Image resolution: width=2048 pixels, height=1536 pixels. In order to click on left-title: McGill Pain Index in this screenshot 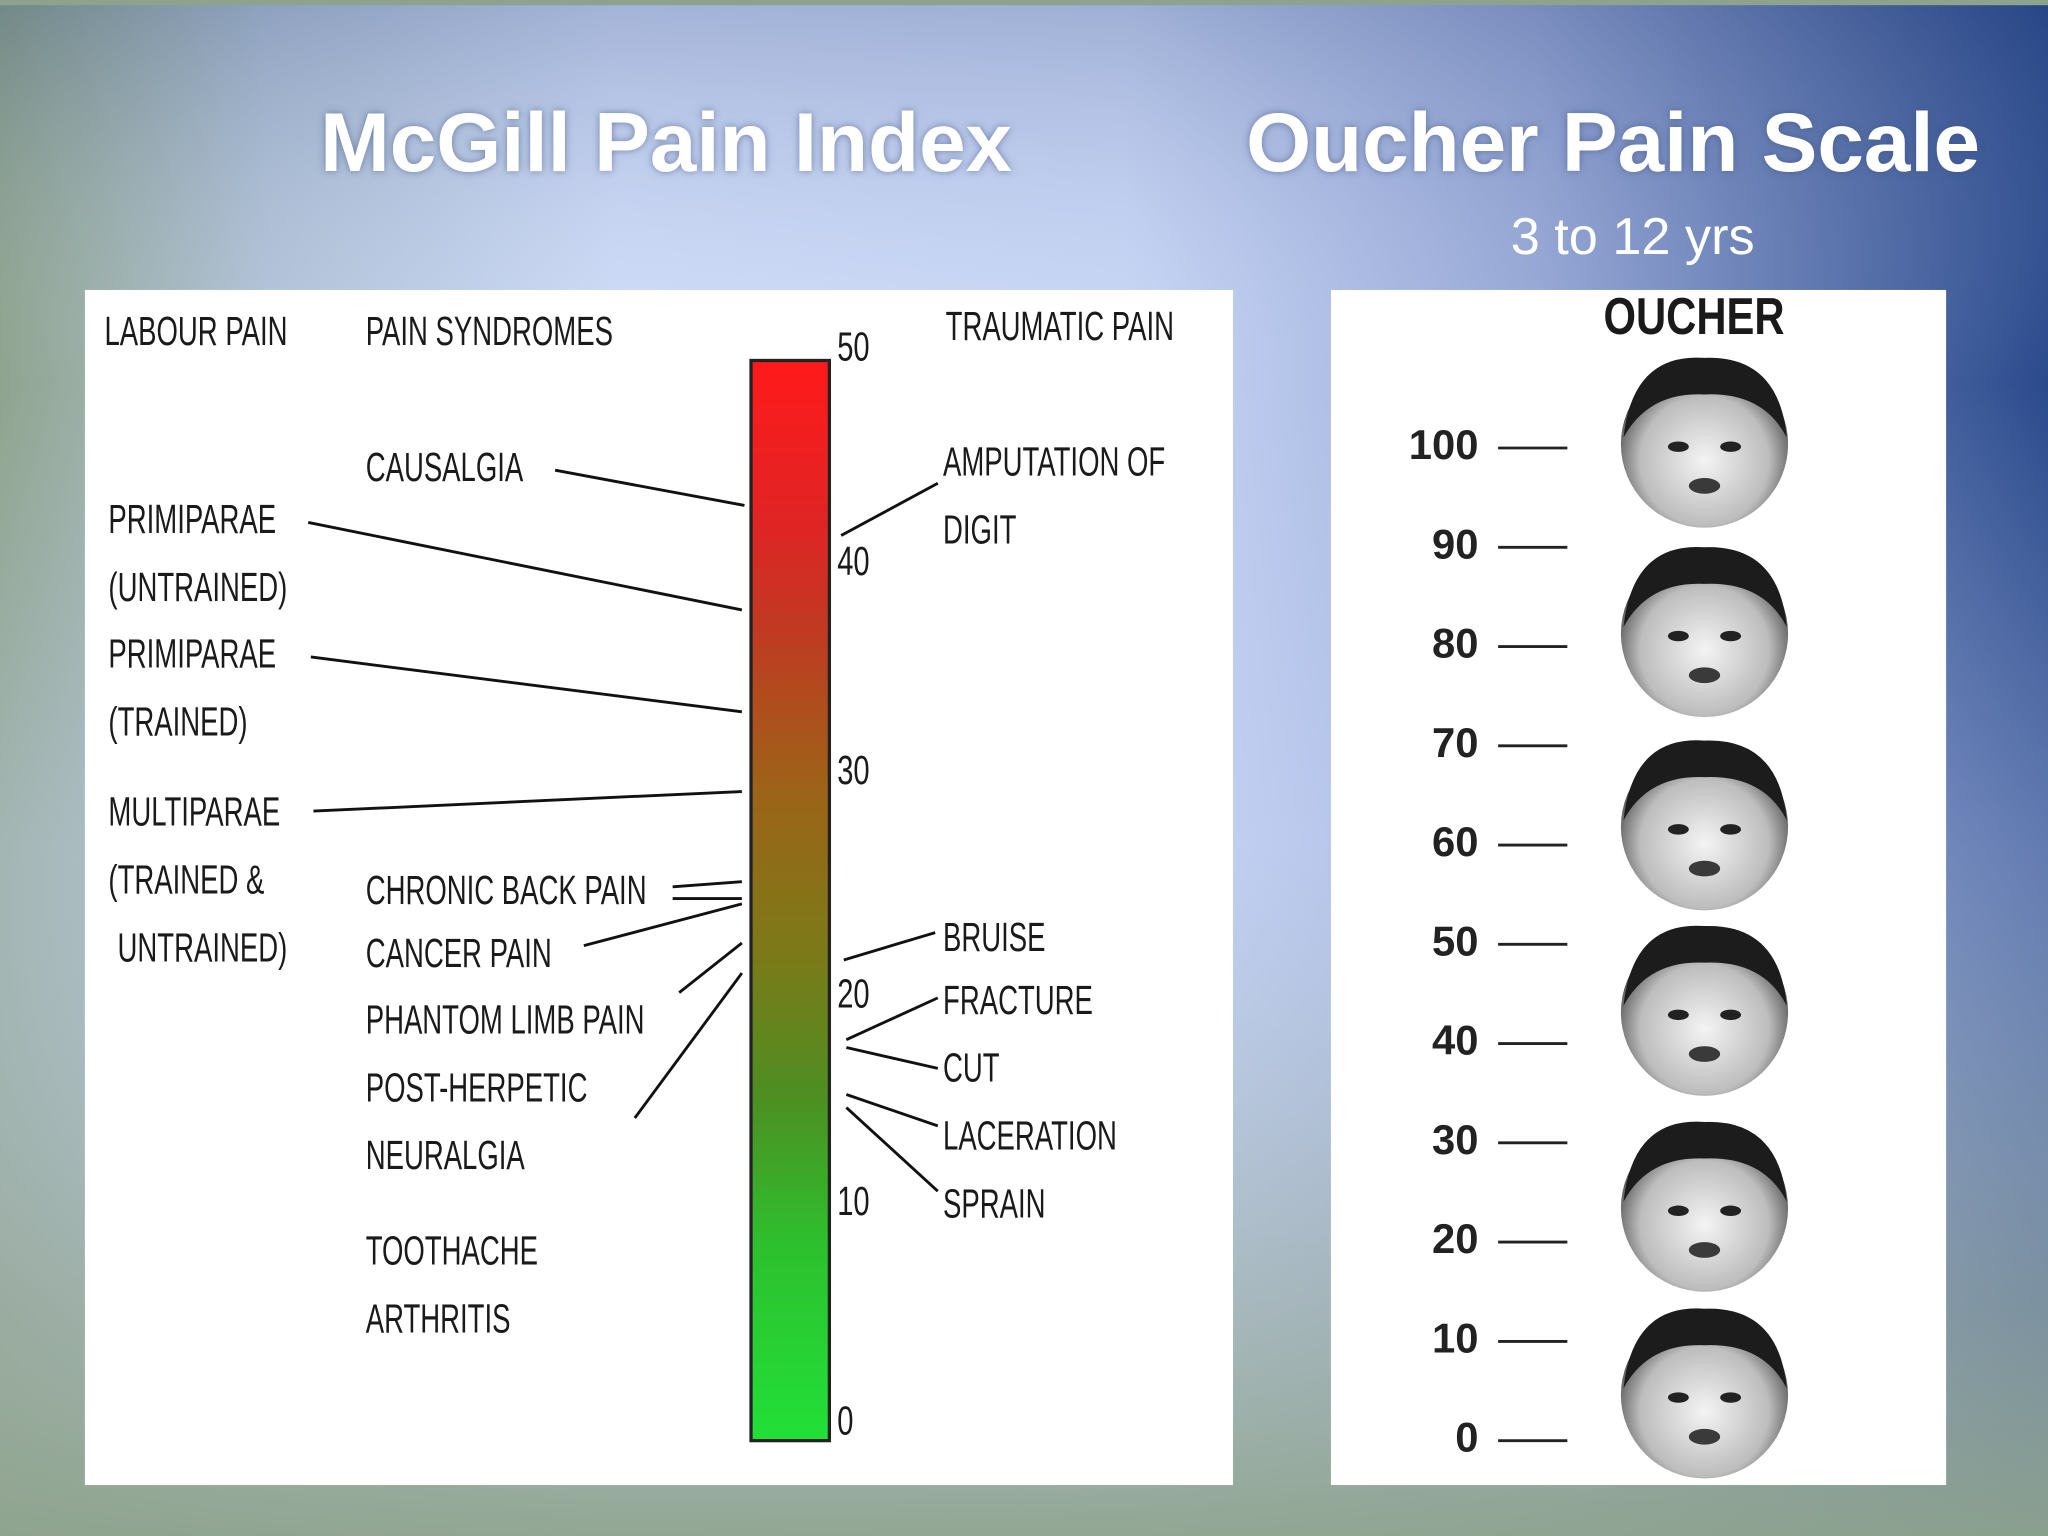, I will do `click(666, 142)`.